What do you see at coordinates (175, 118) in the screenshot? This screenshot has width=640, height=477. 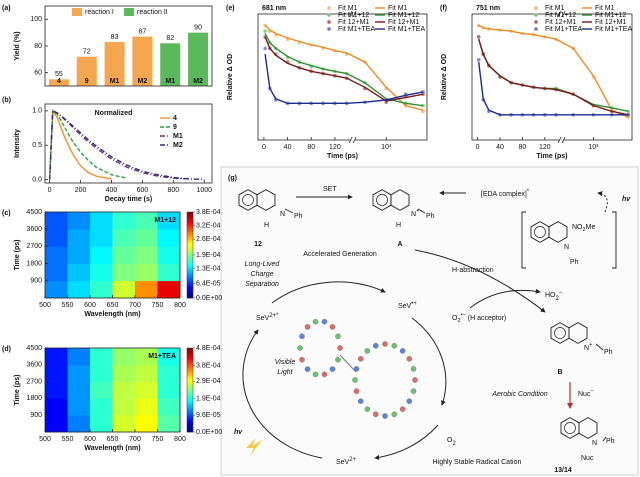 I see `legend-label: 4` at bounding box center [175, 118].